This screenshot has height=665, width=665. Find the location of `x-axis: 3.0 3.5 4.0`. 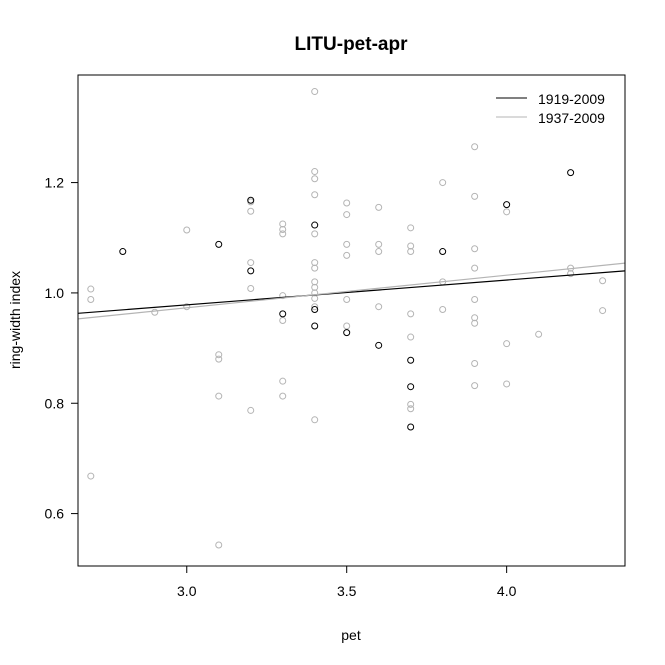

x-axis: 3.0 3.5 4.0 is located at coordinates (347, 582).